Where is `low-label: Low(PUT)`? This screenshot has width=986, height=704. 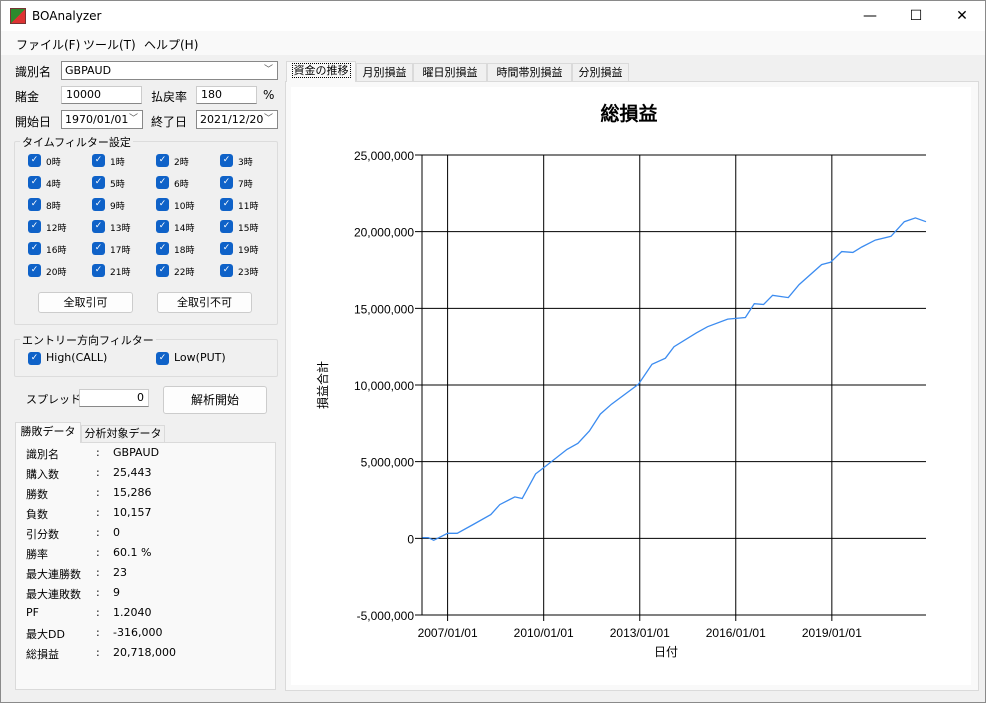 low-label: Low(PUT) is located at coordinates (200, 357).